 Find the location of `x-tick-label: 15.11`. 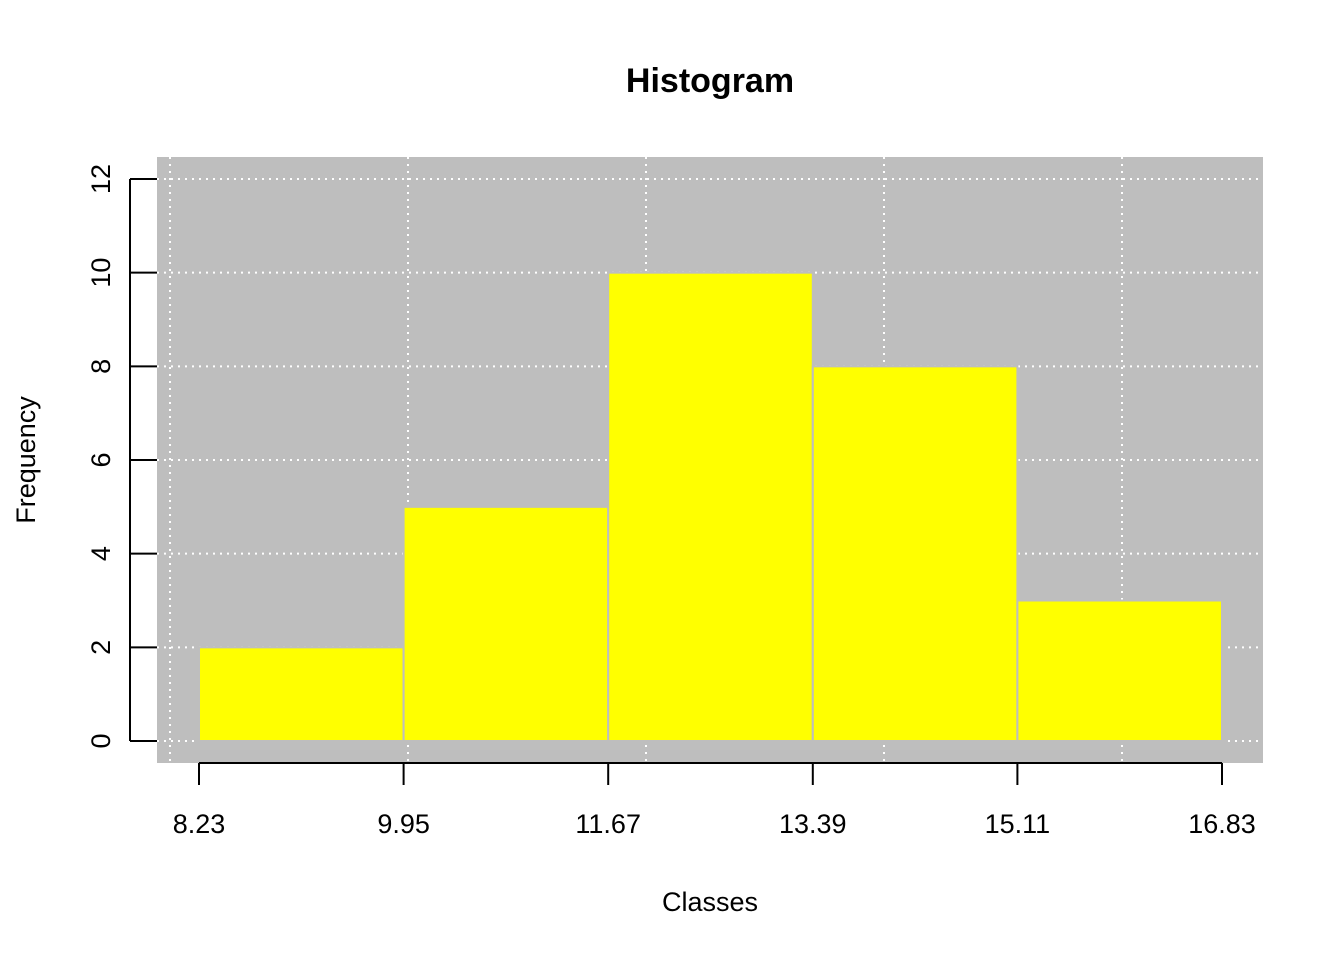

x-tick-label: 15.11 is located at coordinates (1018, 824).